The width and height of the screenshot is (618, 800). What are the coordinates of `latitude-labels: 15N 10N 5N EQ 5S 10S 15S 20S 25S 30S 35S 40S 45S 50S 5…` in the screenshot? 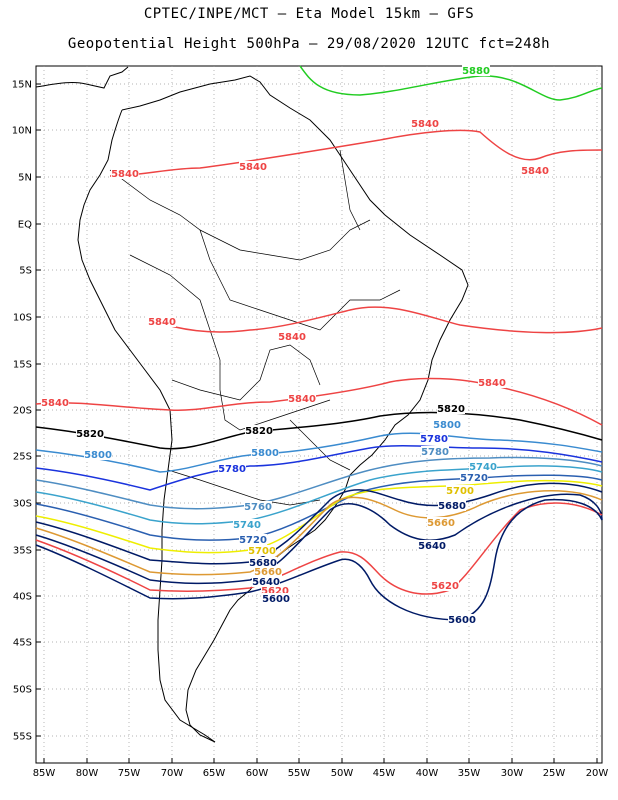 It's located at (22, 411).